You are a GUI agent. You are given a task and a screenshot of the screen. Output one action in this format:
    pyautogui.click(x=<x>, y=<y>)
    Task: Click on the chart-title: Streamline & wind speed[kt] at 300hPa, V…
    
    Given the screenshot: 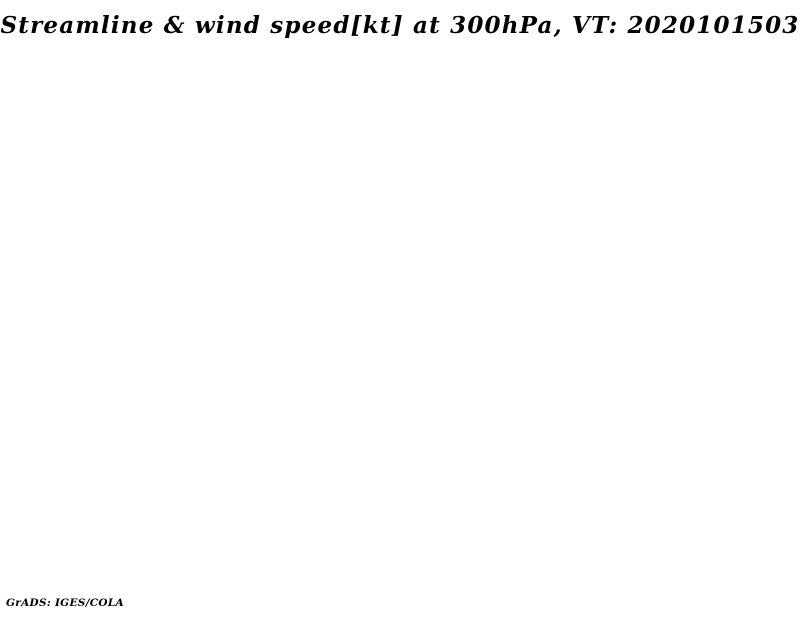 What is the action you would take?
    pyautogui.click(x=400, y=25)
    